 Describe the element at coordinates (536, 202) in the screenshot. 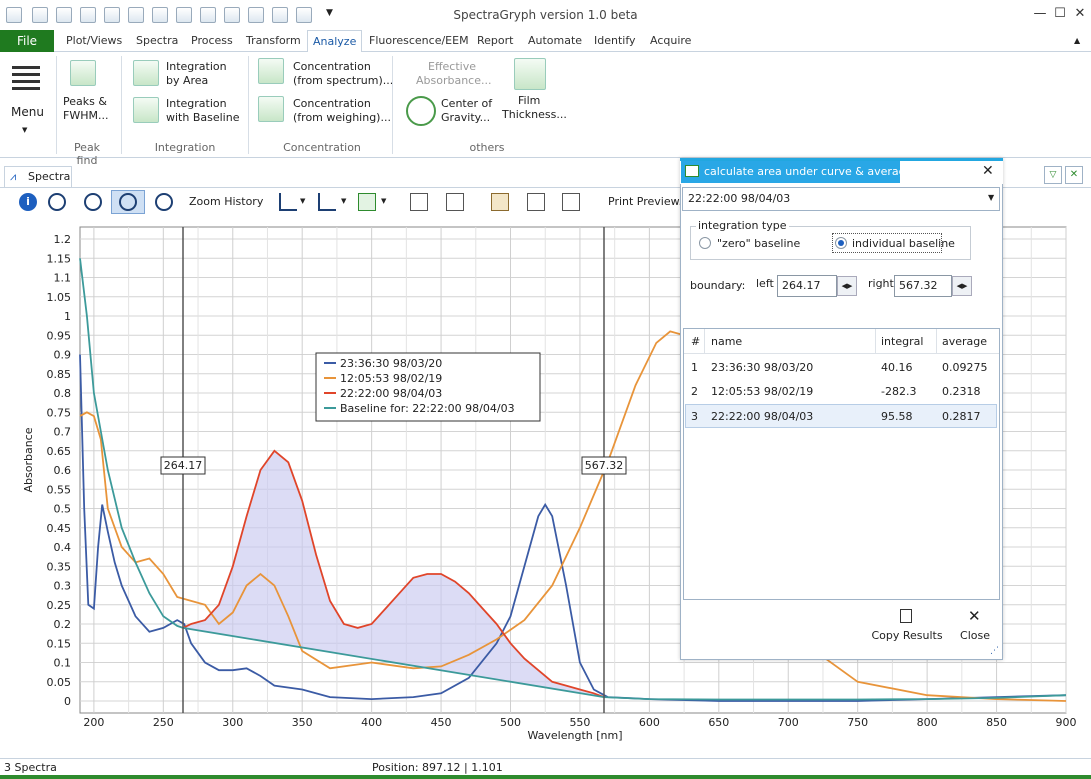

I see `export-image-icon` at that location.